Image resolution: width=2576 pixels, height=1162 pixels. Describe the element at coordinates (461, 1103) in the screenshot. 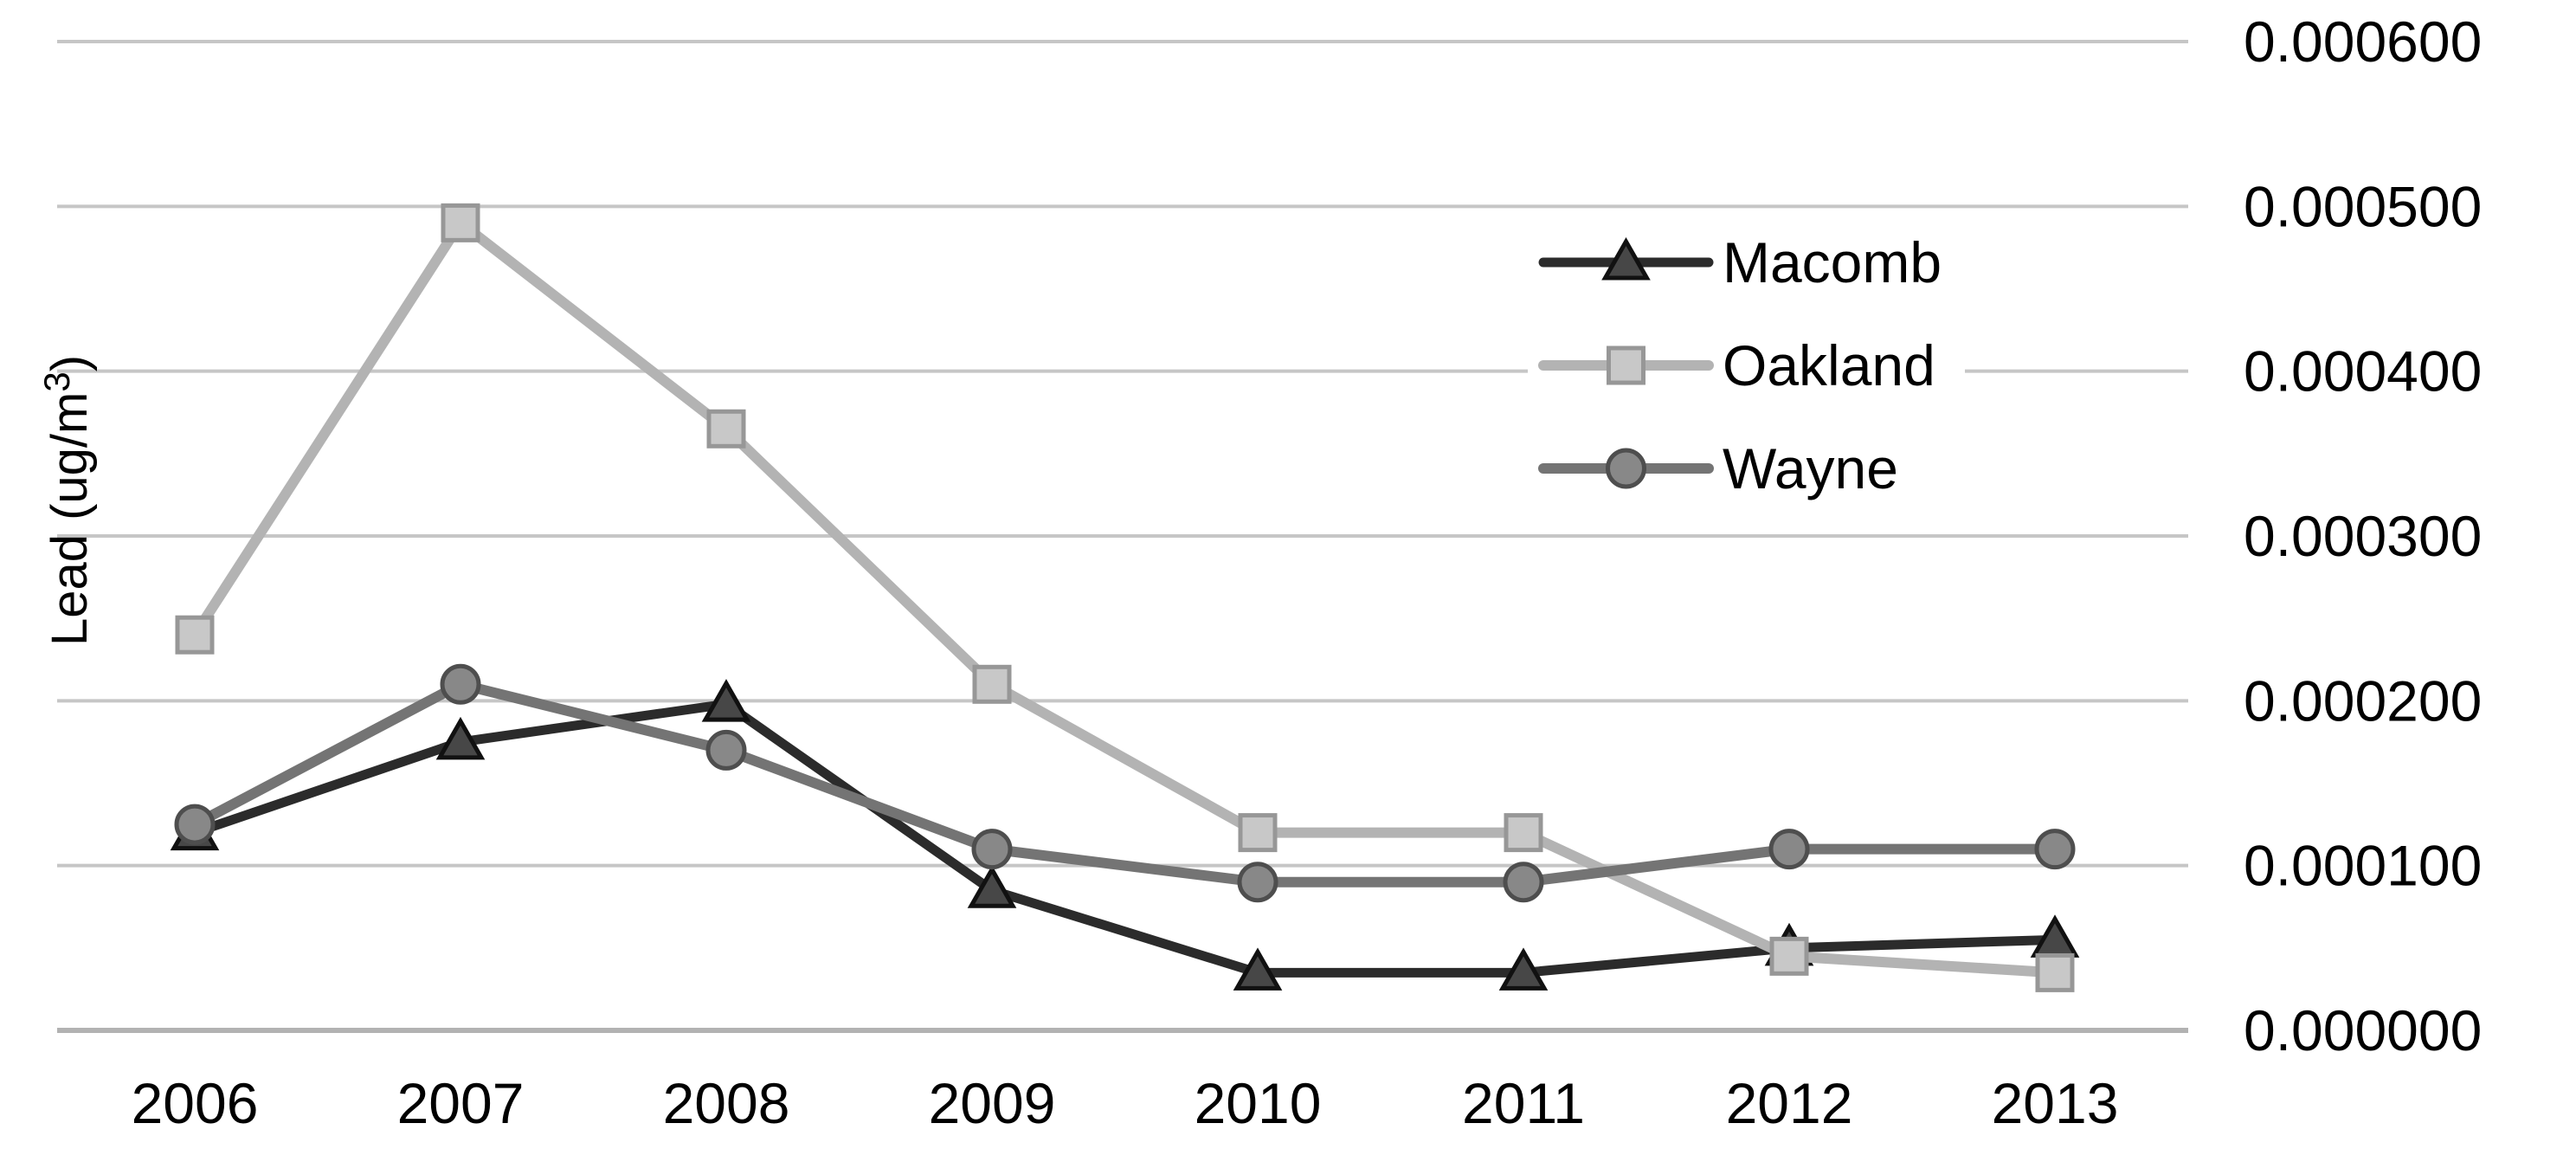

I see `x-tick-label: 2007` at that location.